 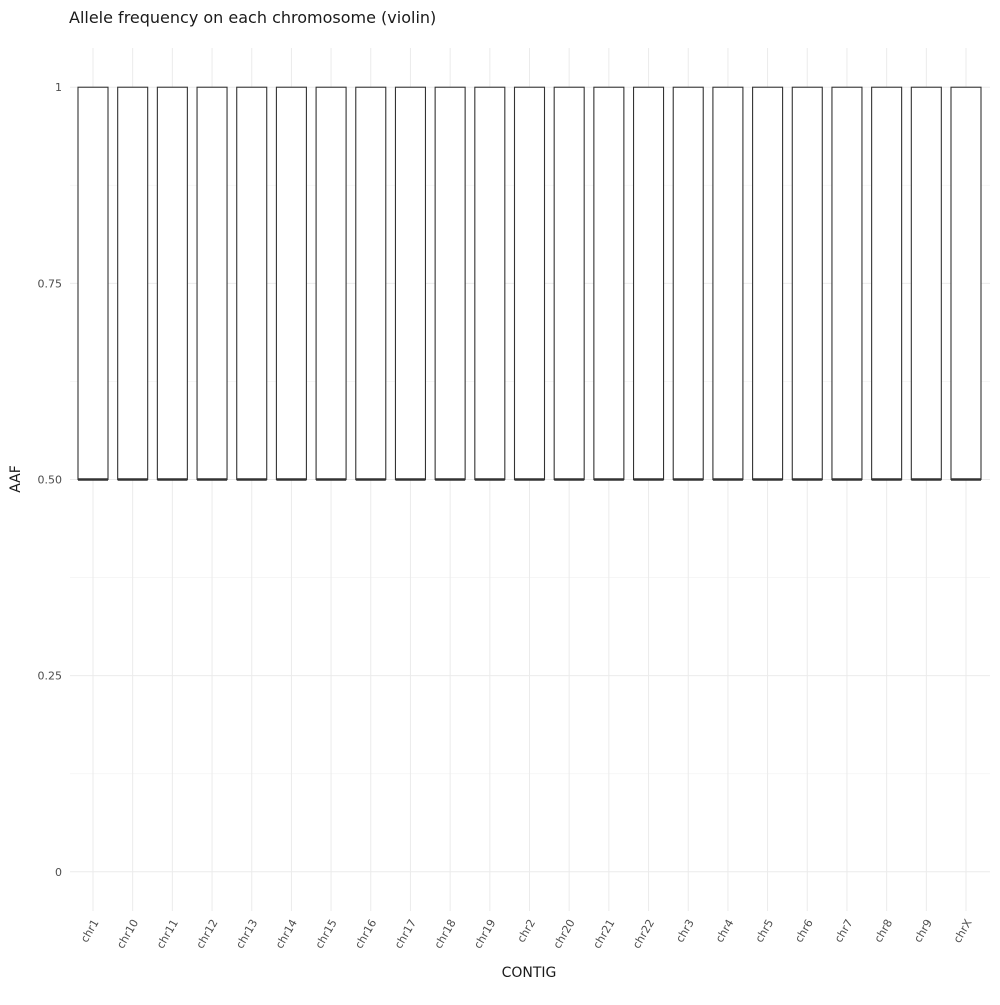 I want to click on y-axis-title: AAF, so click(x=16, y=479).